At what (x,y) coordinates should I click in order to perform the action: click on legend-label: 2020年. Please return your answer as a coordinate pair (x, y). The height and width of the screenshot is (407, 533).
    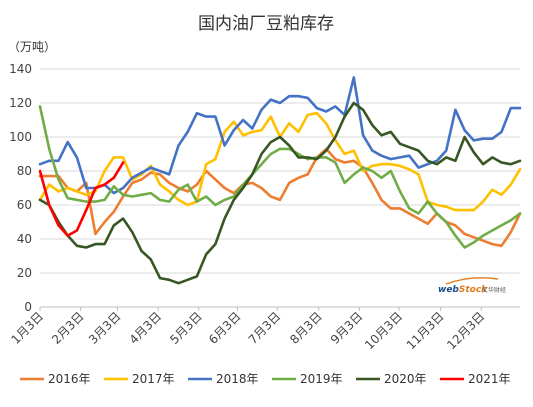
    Looking at the image, I should click on (405, 379).